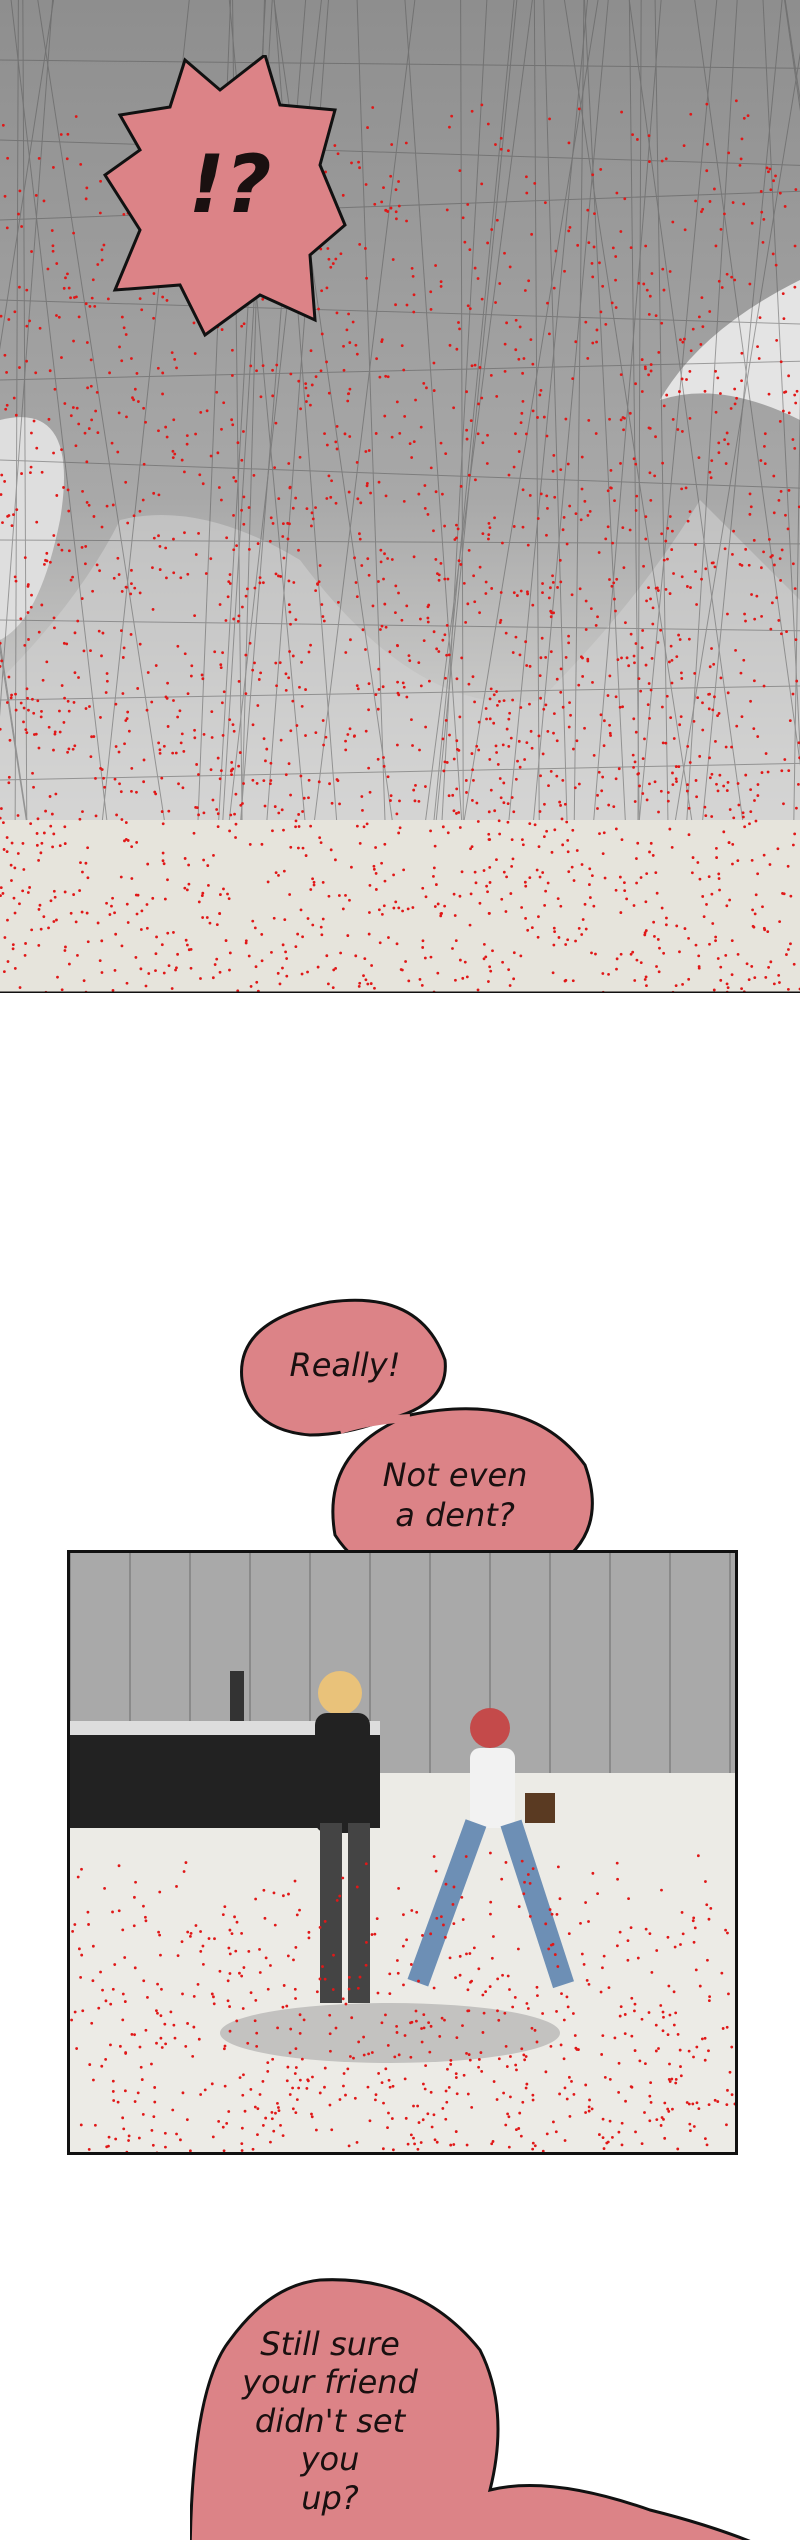 The width and height of the screenshot is (800, 2540). I want to click on bubble-line: a dent?, so click(455, 1515).